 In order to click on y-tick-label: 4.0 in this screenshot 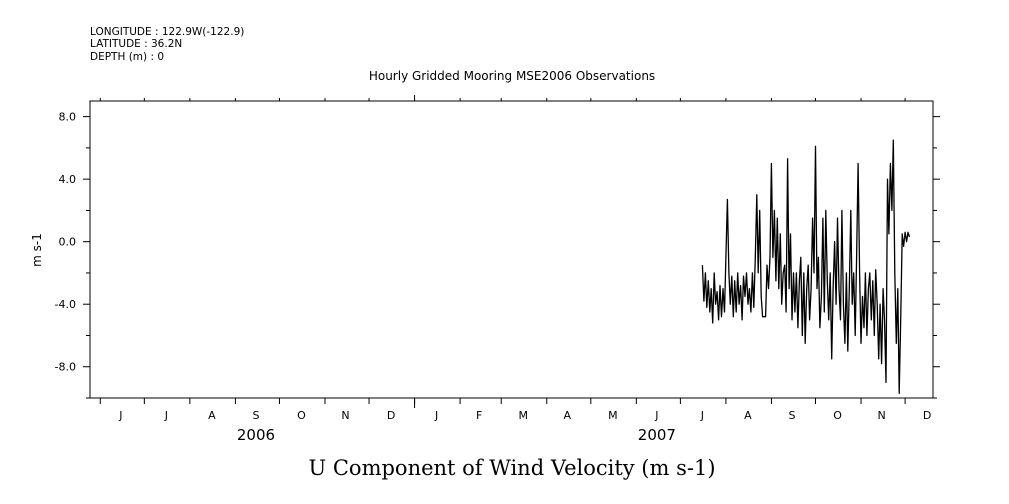, I will do `click(68, 179)`.